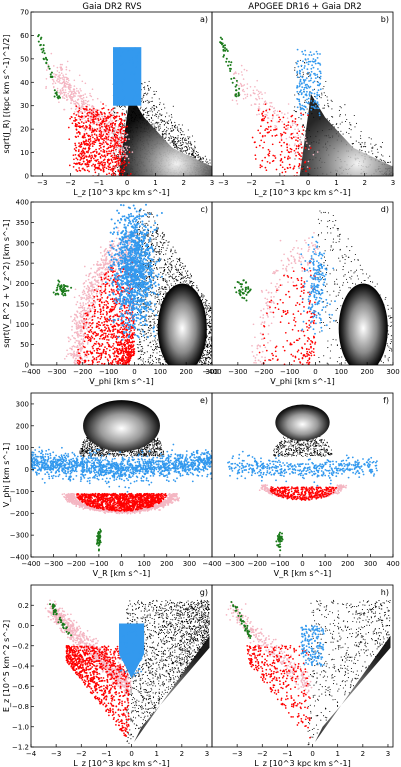  Describe the element at coordinates (19, 492) in the screenshot. I see `y-tick-label: −100` at that location.